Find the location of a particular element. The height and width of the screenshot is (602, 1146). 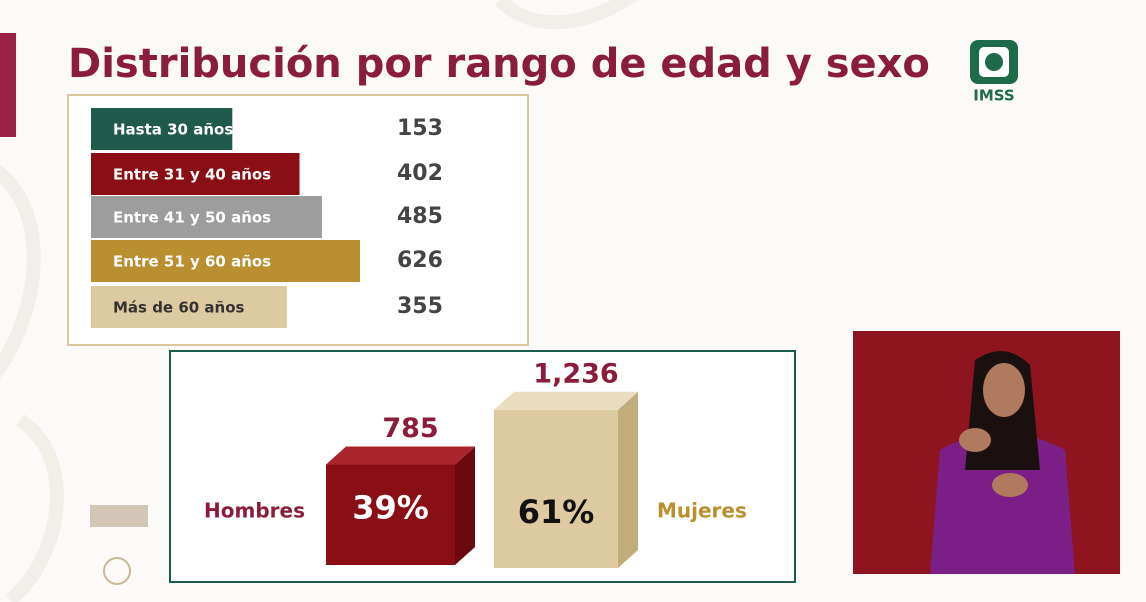

interpreter-face is located at coordinates (1004, 390).